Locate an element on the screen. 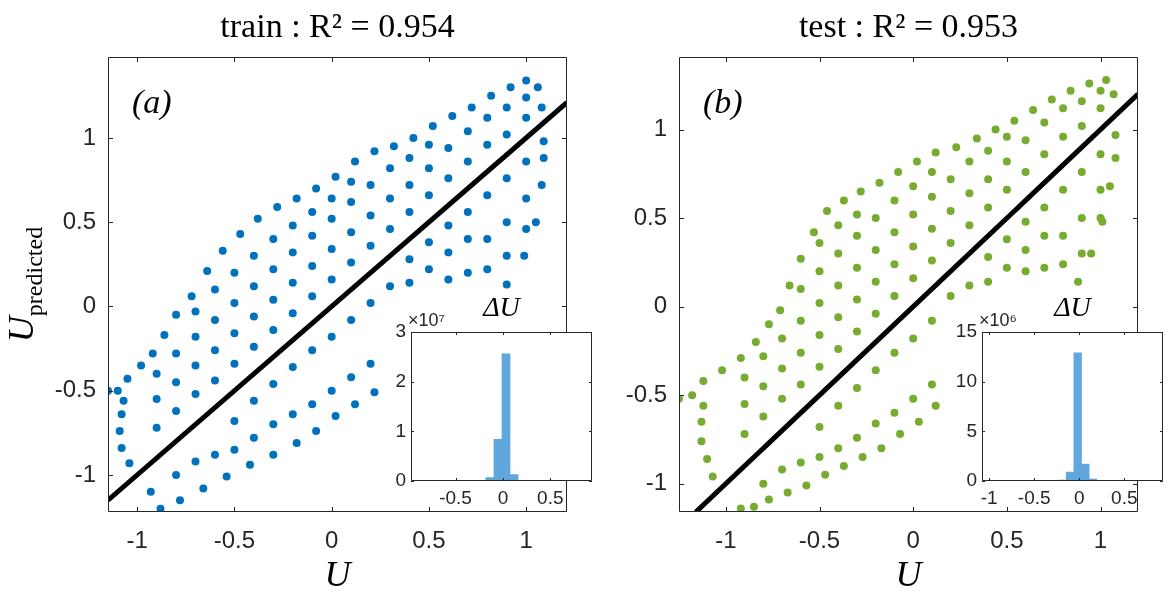 Image resolution: width=1171 pixels, height=596 pixels. annotation: (b) is located at coordinates (723, 102).